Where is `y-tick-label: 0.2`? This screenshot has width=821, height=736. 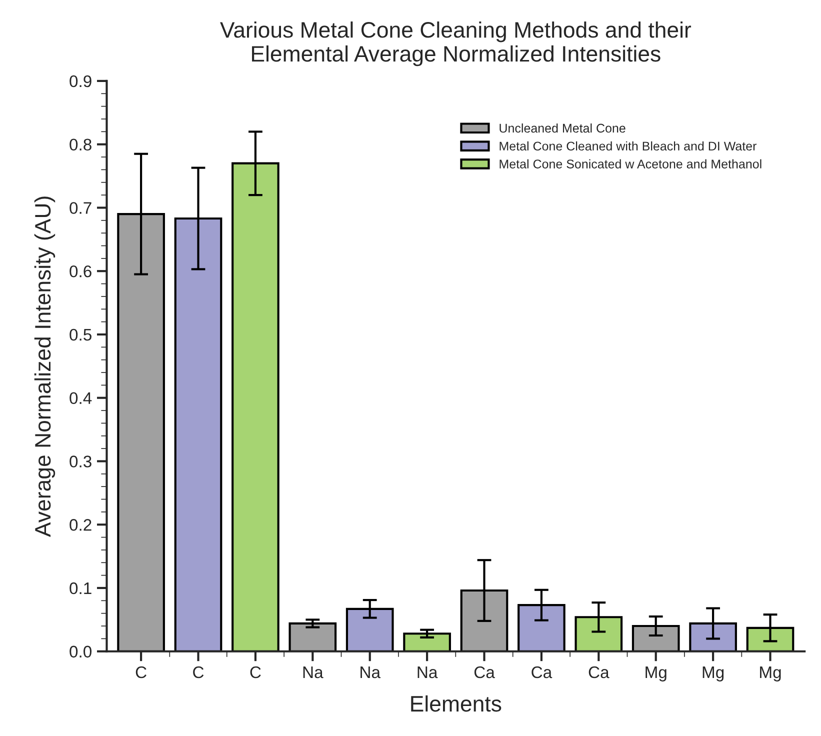
y-tick-label: 0.2 is located at coordinates (81, 525).